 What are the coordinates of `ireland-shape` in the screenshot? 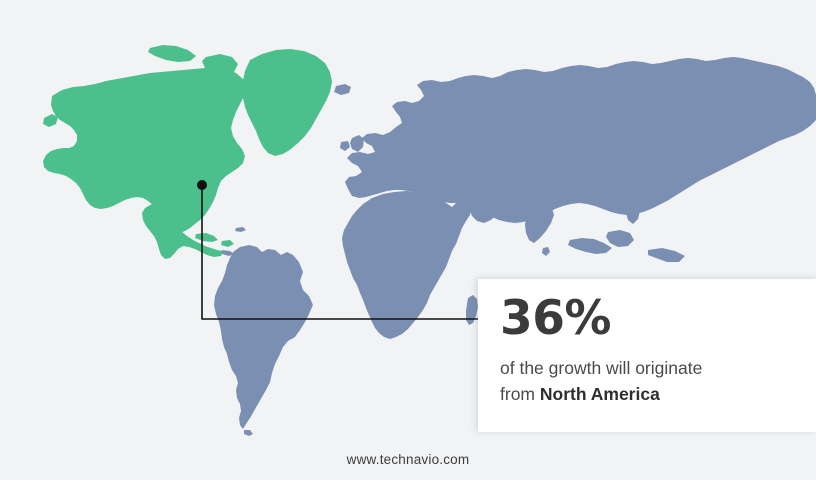 It's located at (345, 146).